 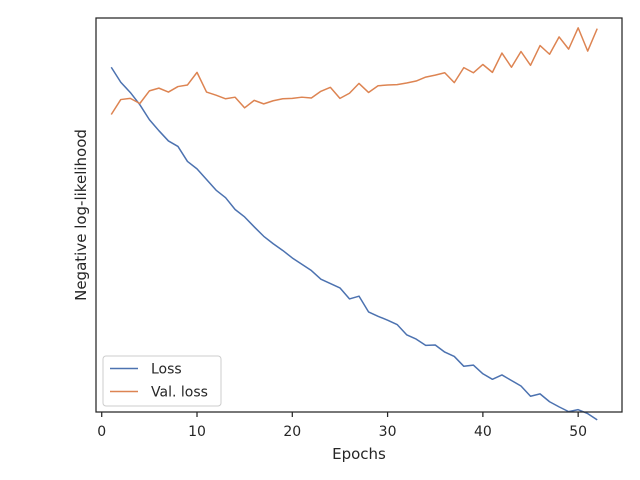 I want to click on x-tick-label: 40, so click(x=483, y=432).